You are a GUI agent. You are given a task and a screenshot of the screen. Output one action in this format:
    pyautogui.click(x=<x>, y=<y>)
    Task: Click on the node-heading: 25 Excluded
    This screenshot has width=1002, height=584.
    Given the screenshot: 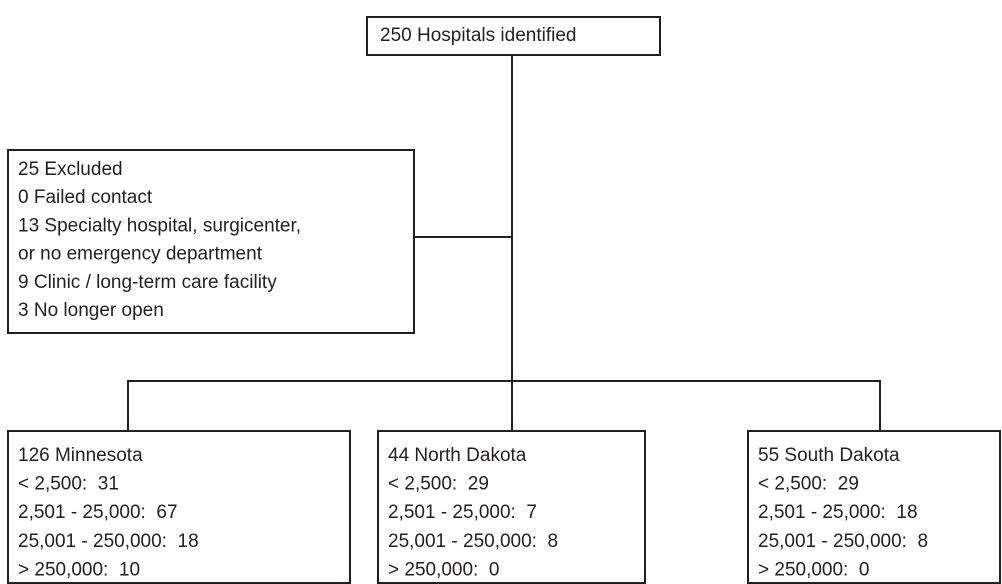 What is the action you would take?
    pyautogui.click(x=70, y=169)
    